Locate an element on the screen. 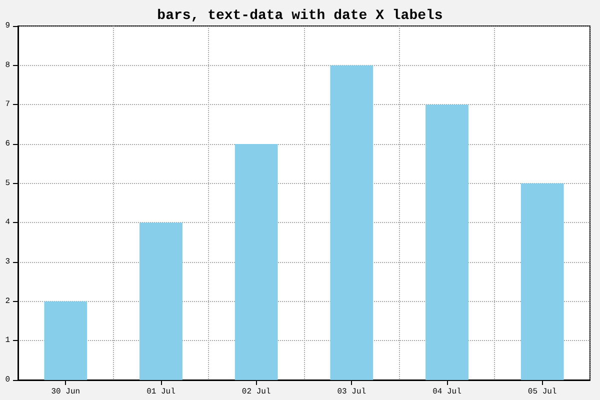 Image resolution: width=600 pixels, height=400 pixels. y-tick-label: 2 is located at coordinates (7, 301).